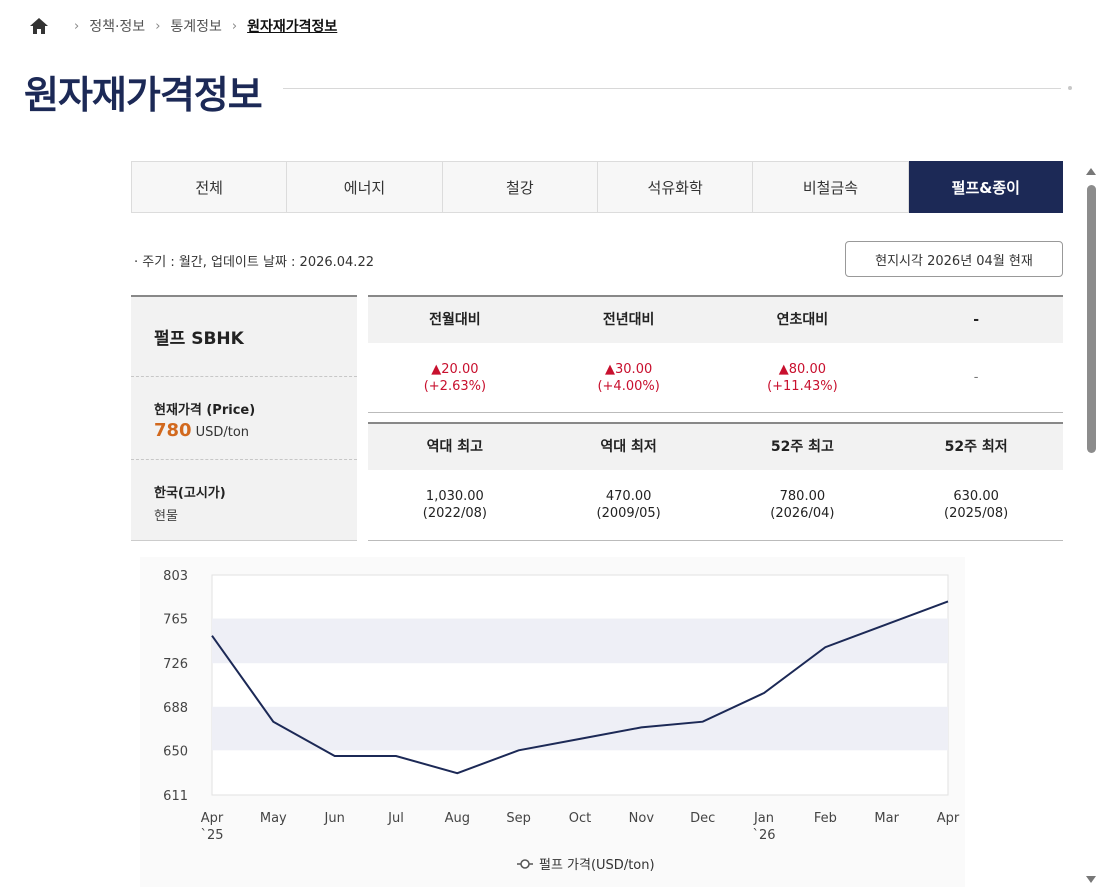 The width and height of the screenshot is (1109, 891). What do you see at coordinates (976, 505) in the screenshot?
I see `cell-52w-low: 630.00 (2025/08)` at bounding box center [976, 505].